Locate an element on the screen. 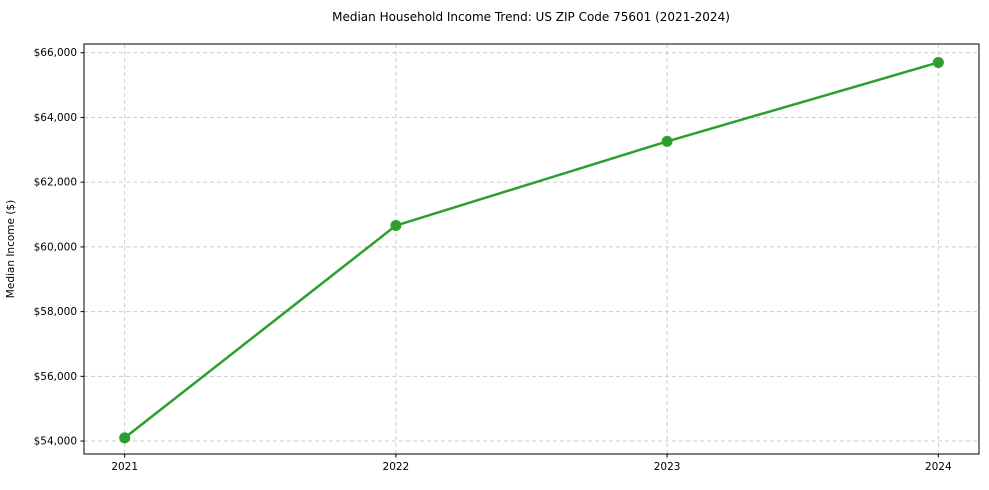 The width and height of the screenshot is (989, 490). data-point-2022 is located at coordinates (396, 226).